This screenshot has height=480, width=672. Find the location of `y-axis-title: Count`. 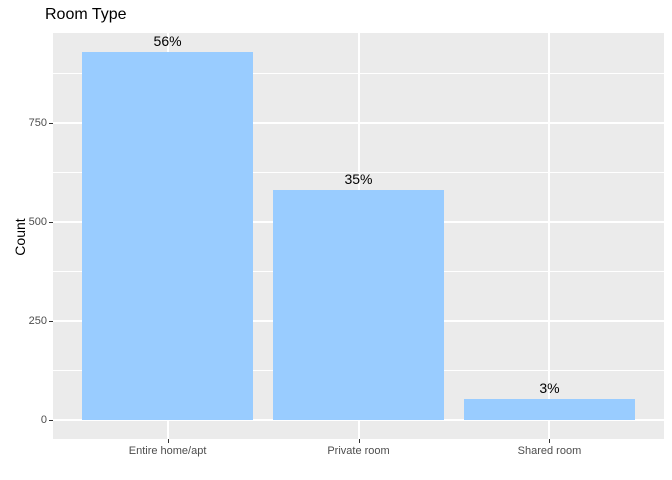

y-axis-title: Count is located at coordinates (20, 237).